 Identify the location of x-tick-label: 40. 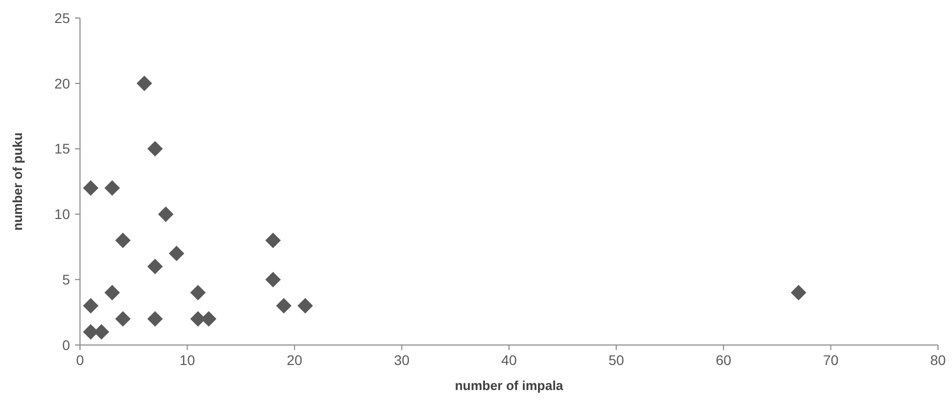
(509, 360).